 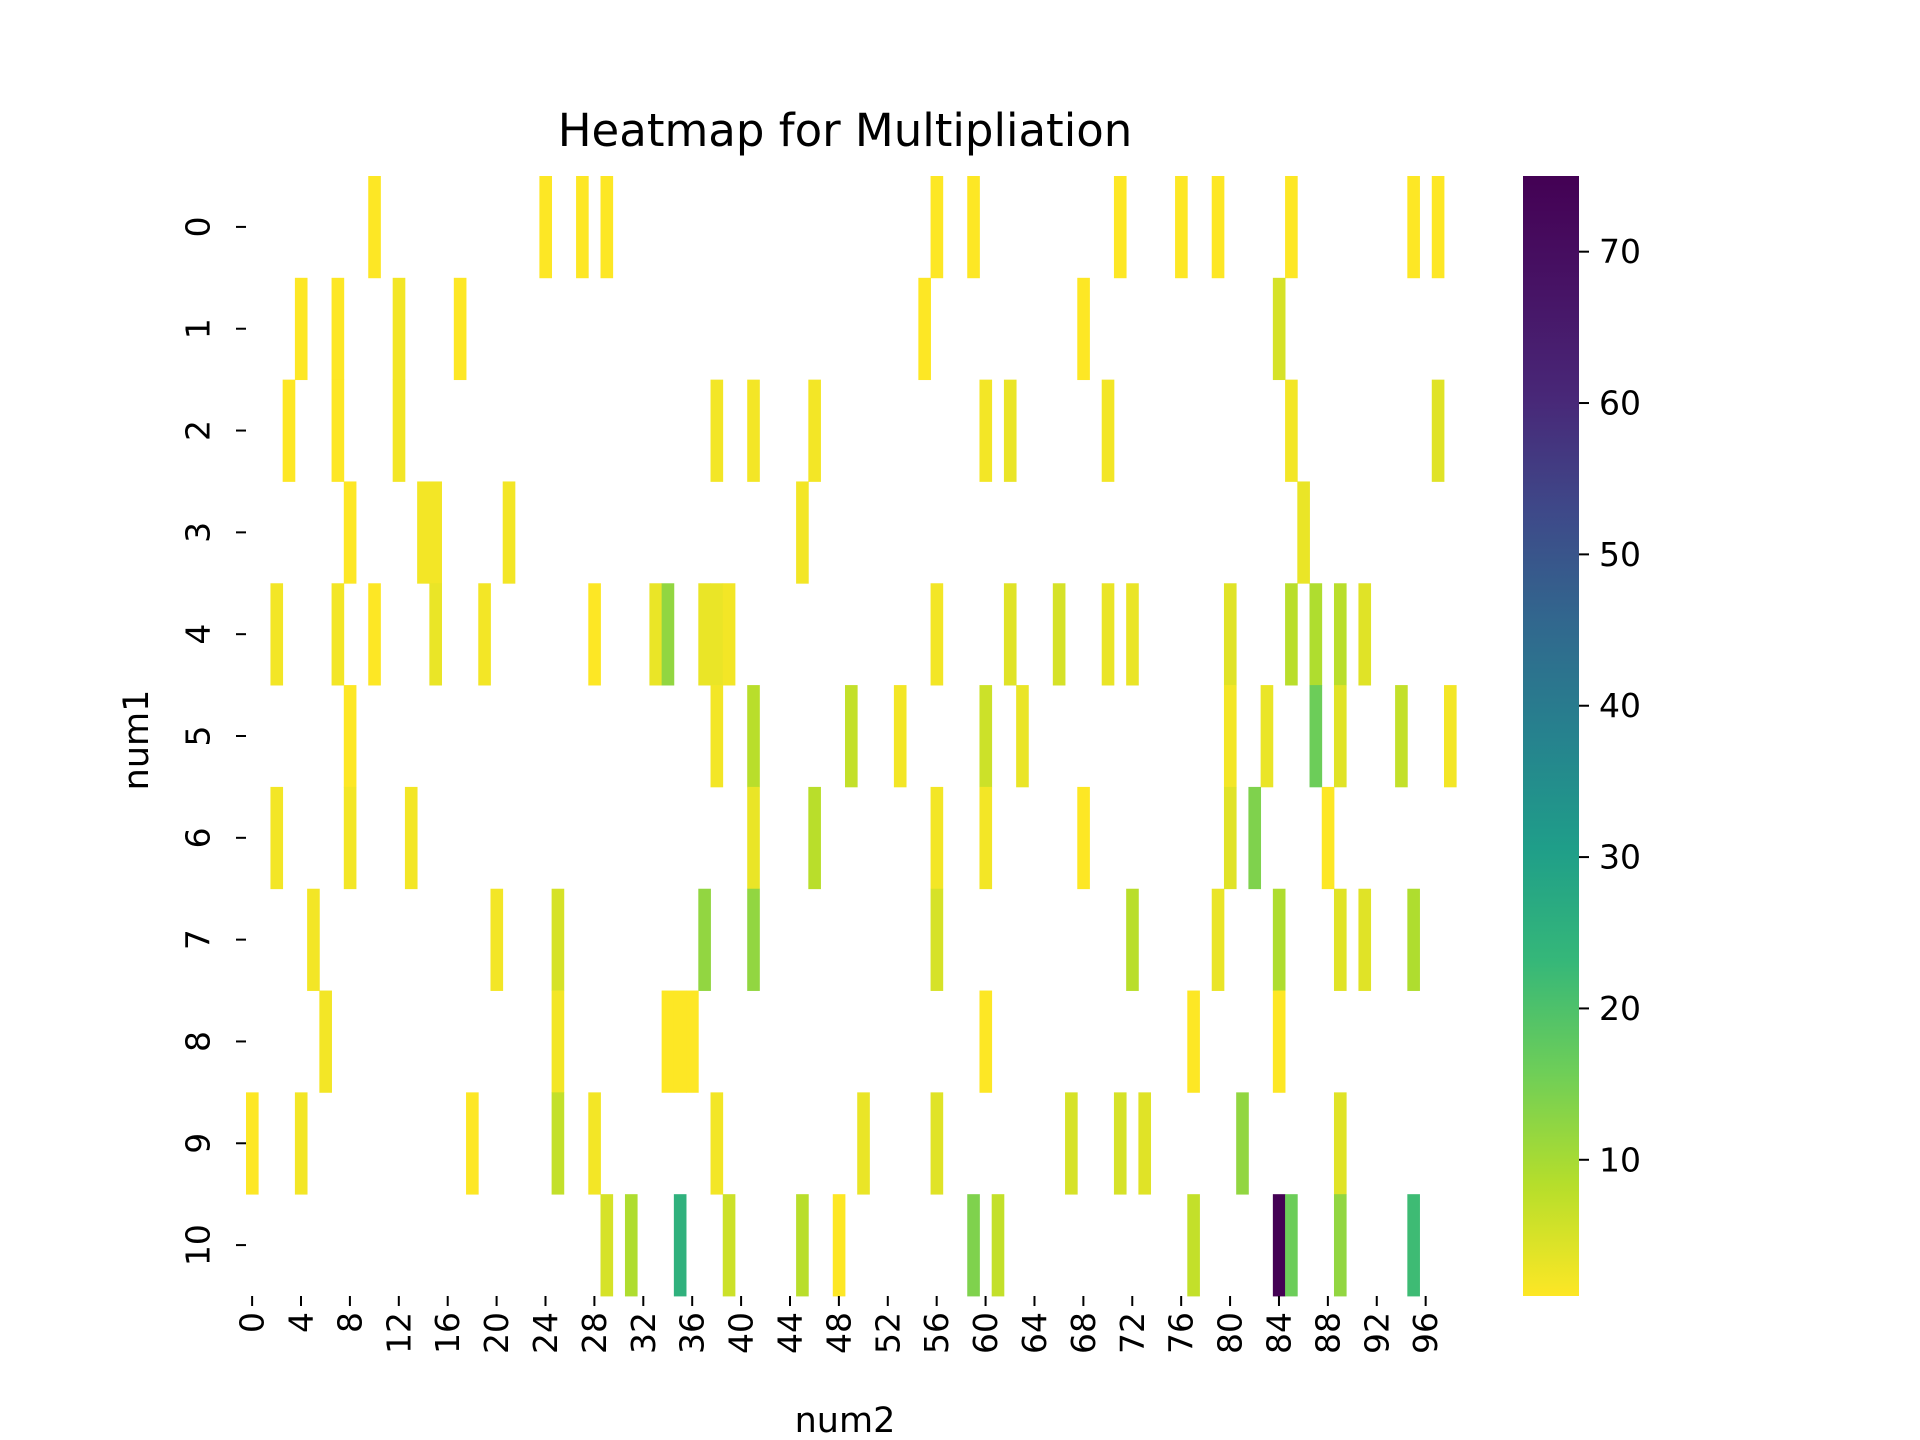 What do you see at coordinates (1620, 1008) in the screenshot?
I see `colorbar-tick-label: 20` at bounding box center [1620, 1008].